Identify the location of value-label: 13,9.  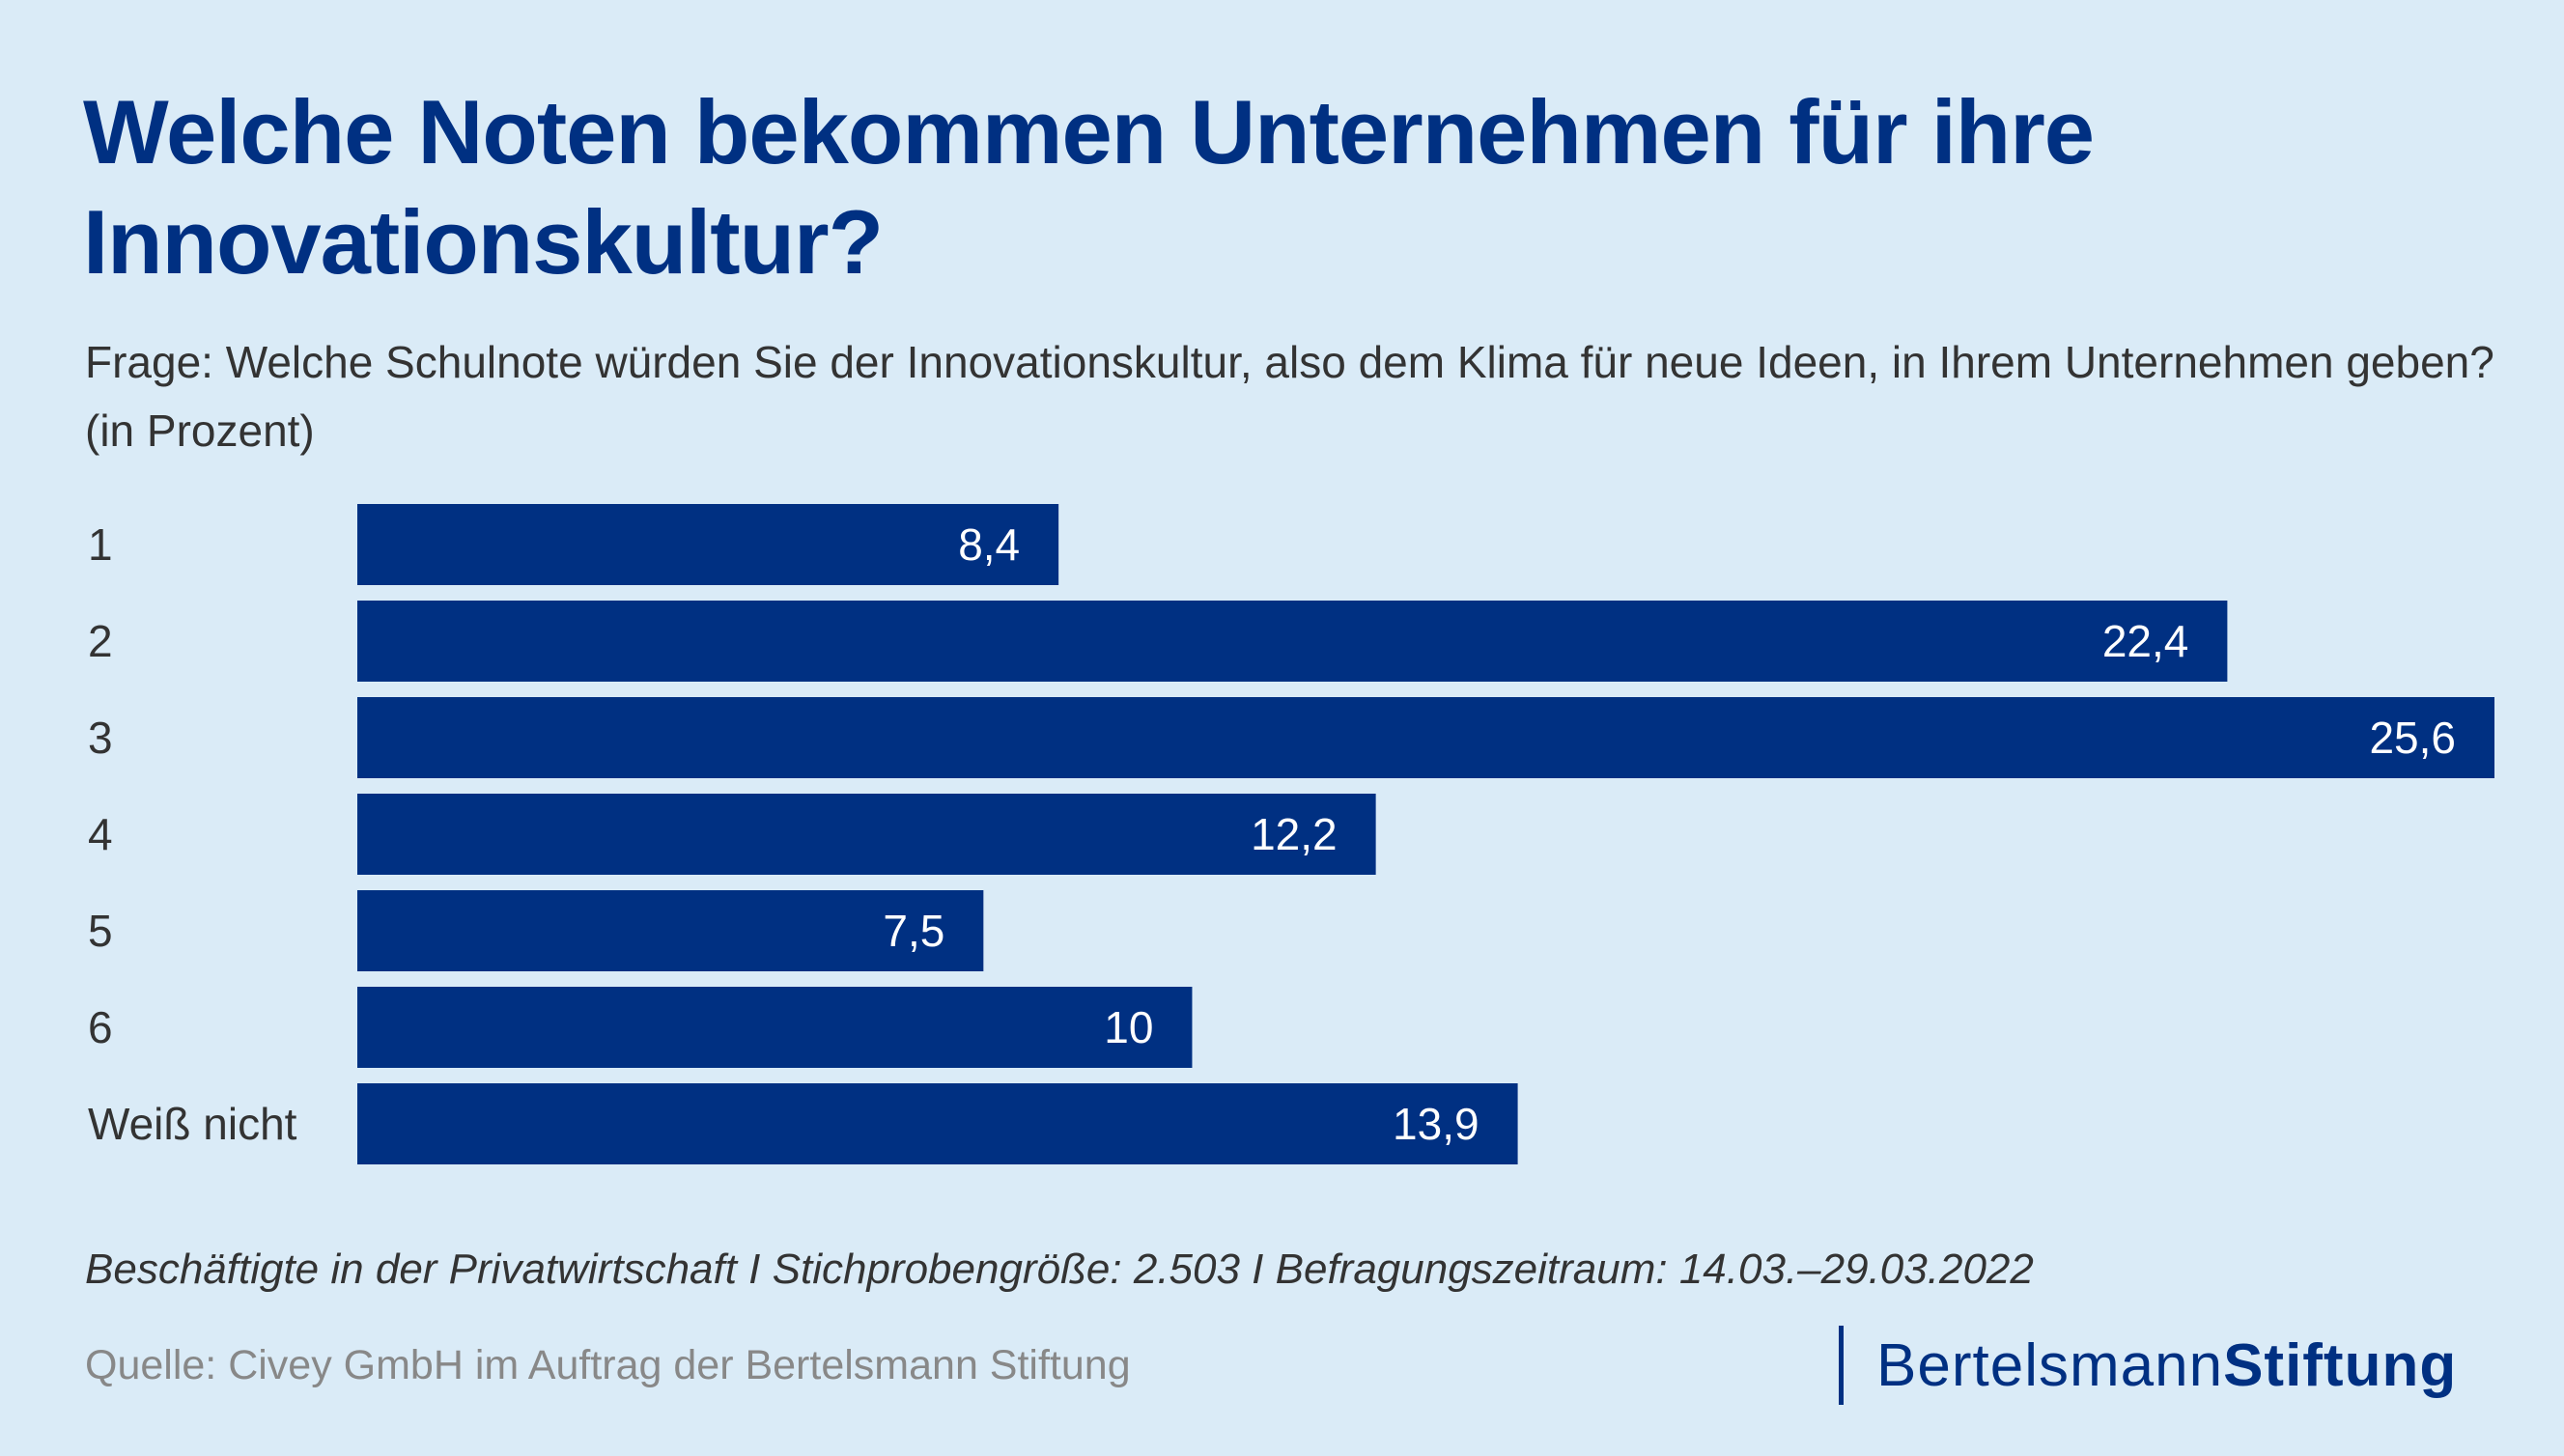
(1436, 1124).